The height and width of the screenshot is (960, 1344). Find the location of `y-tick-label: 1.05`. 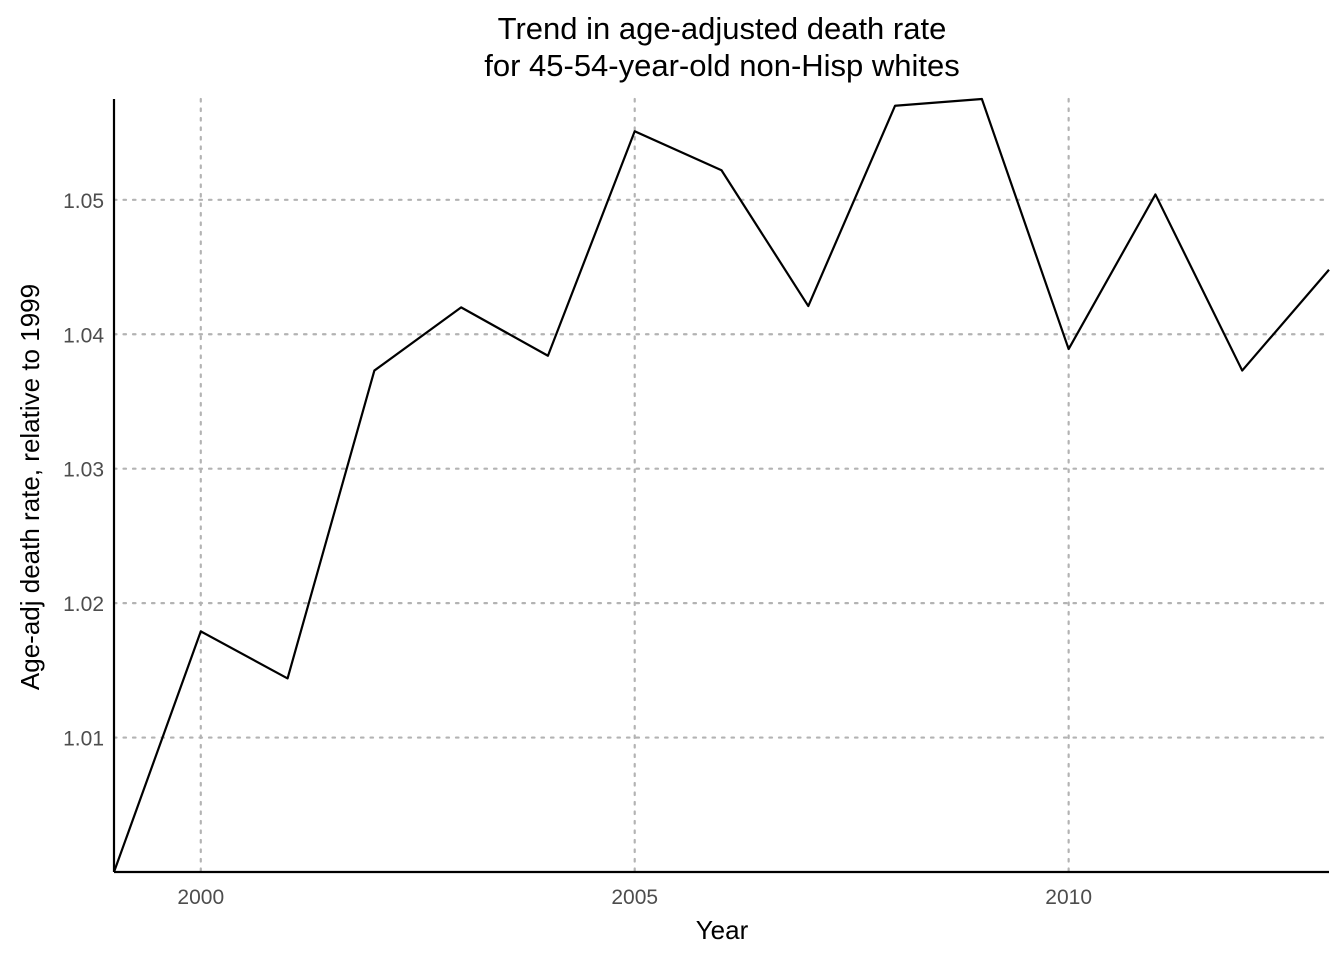

y-tick-label: 1.05 is located at coordinates (83, 201).